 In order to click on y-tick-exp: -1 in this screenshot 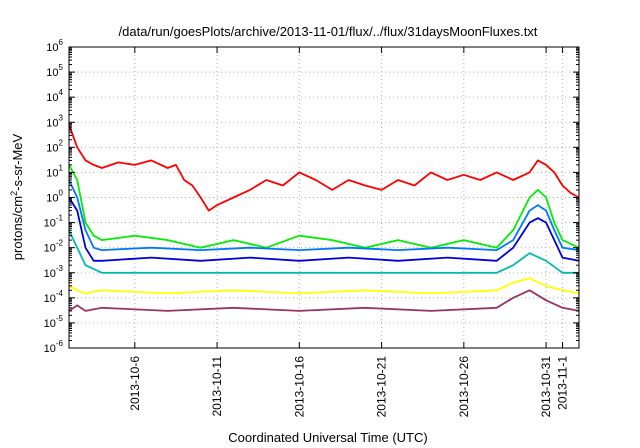, I will do `click(60, 218)`.